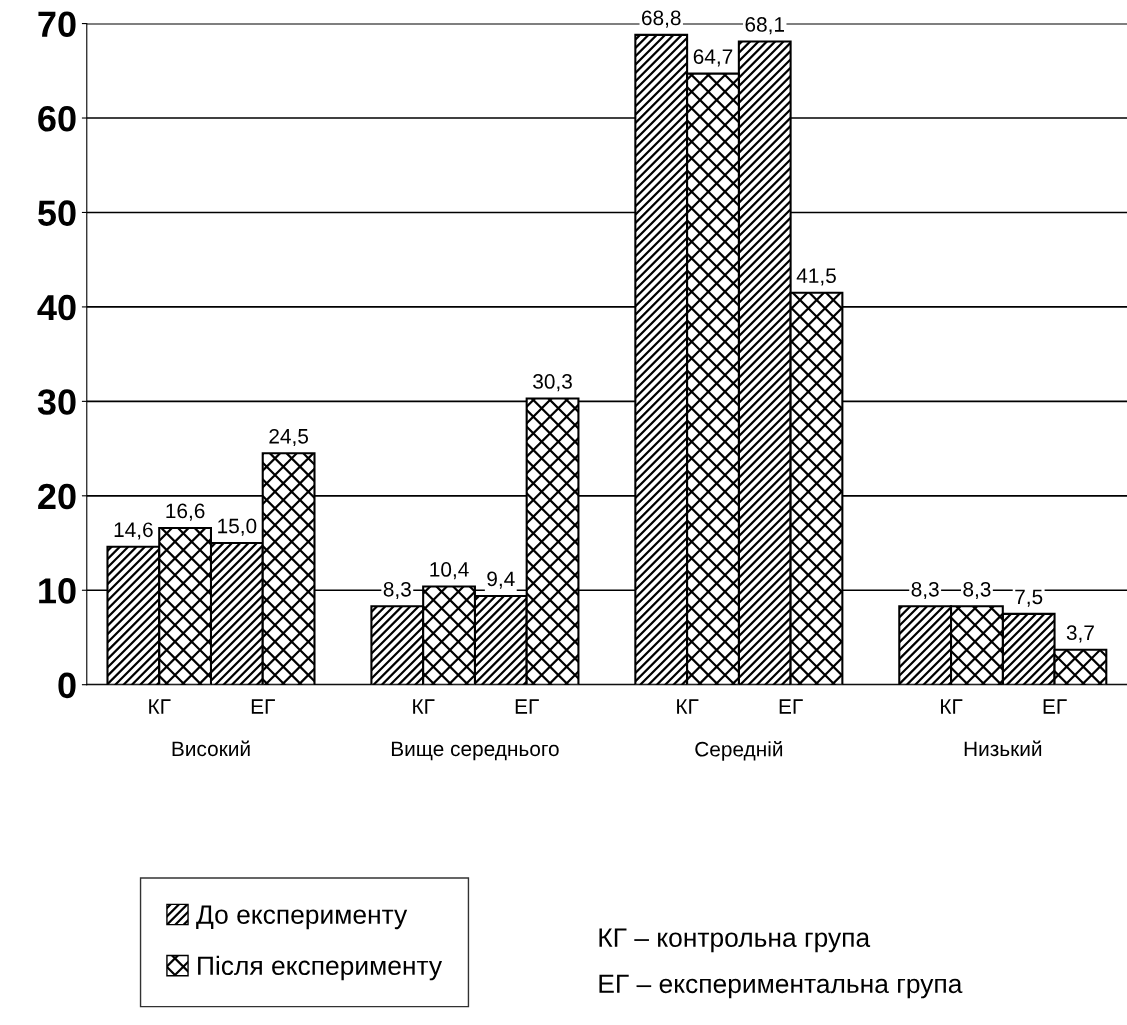 The image size is (1127, 1025). Describe the element at coordinates (67, 685) in the screenshot. I see `y-tick-label: 0` at that location.